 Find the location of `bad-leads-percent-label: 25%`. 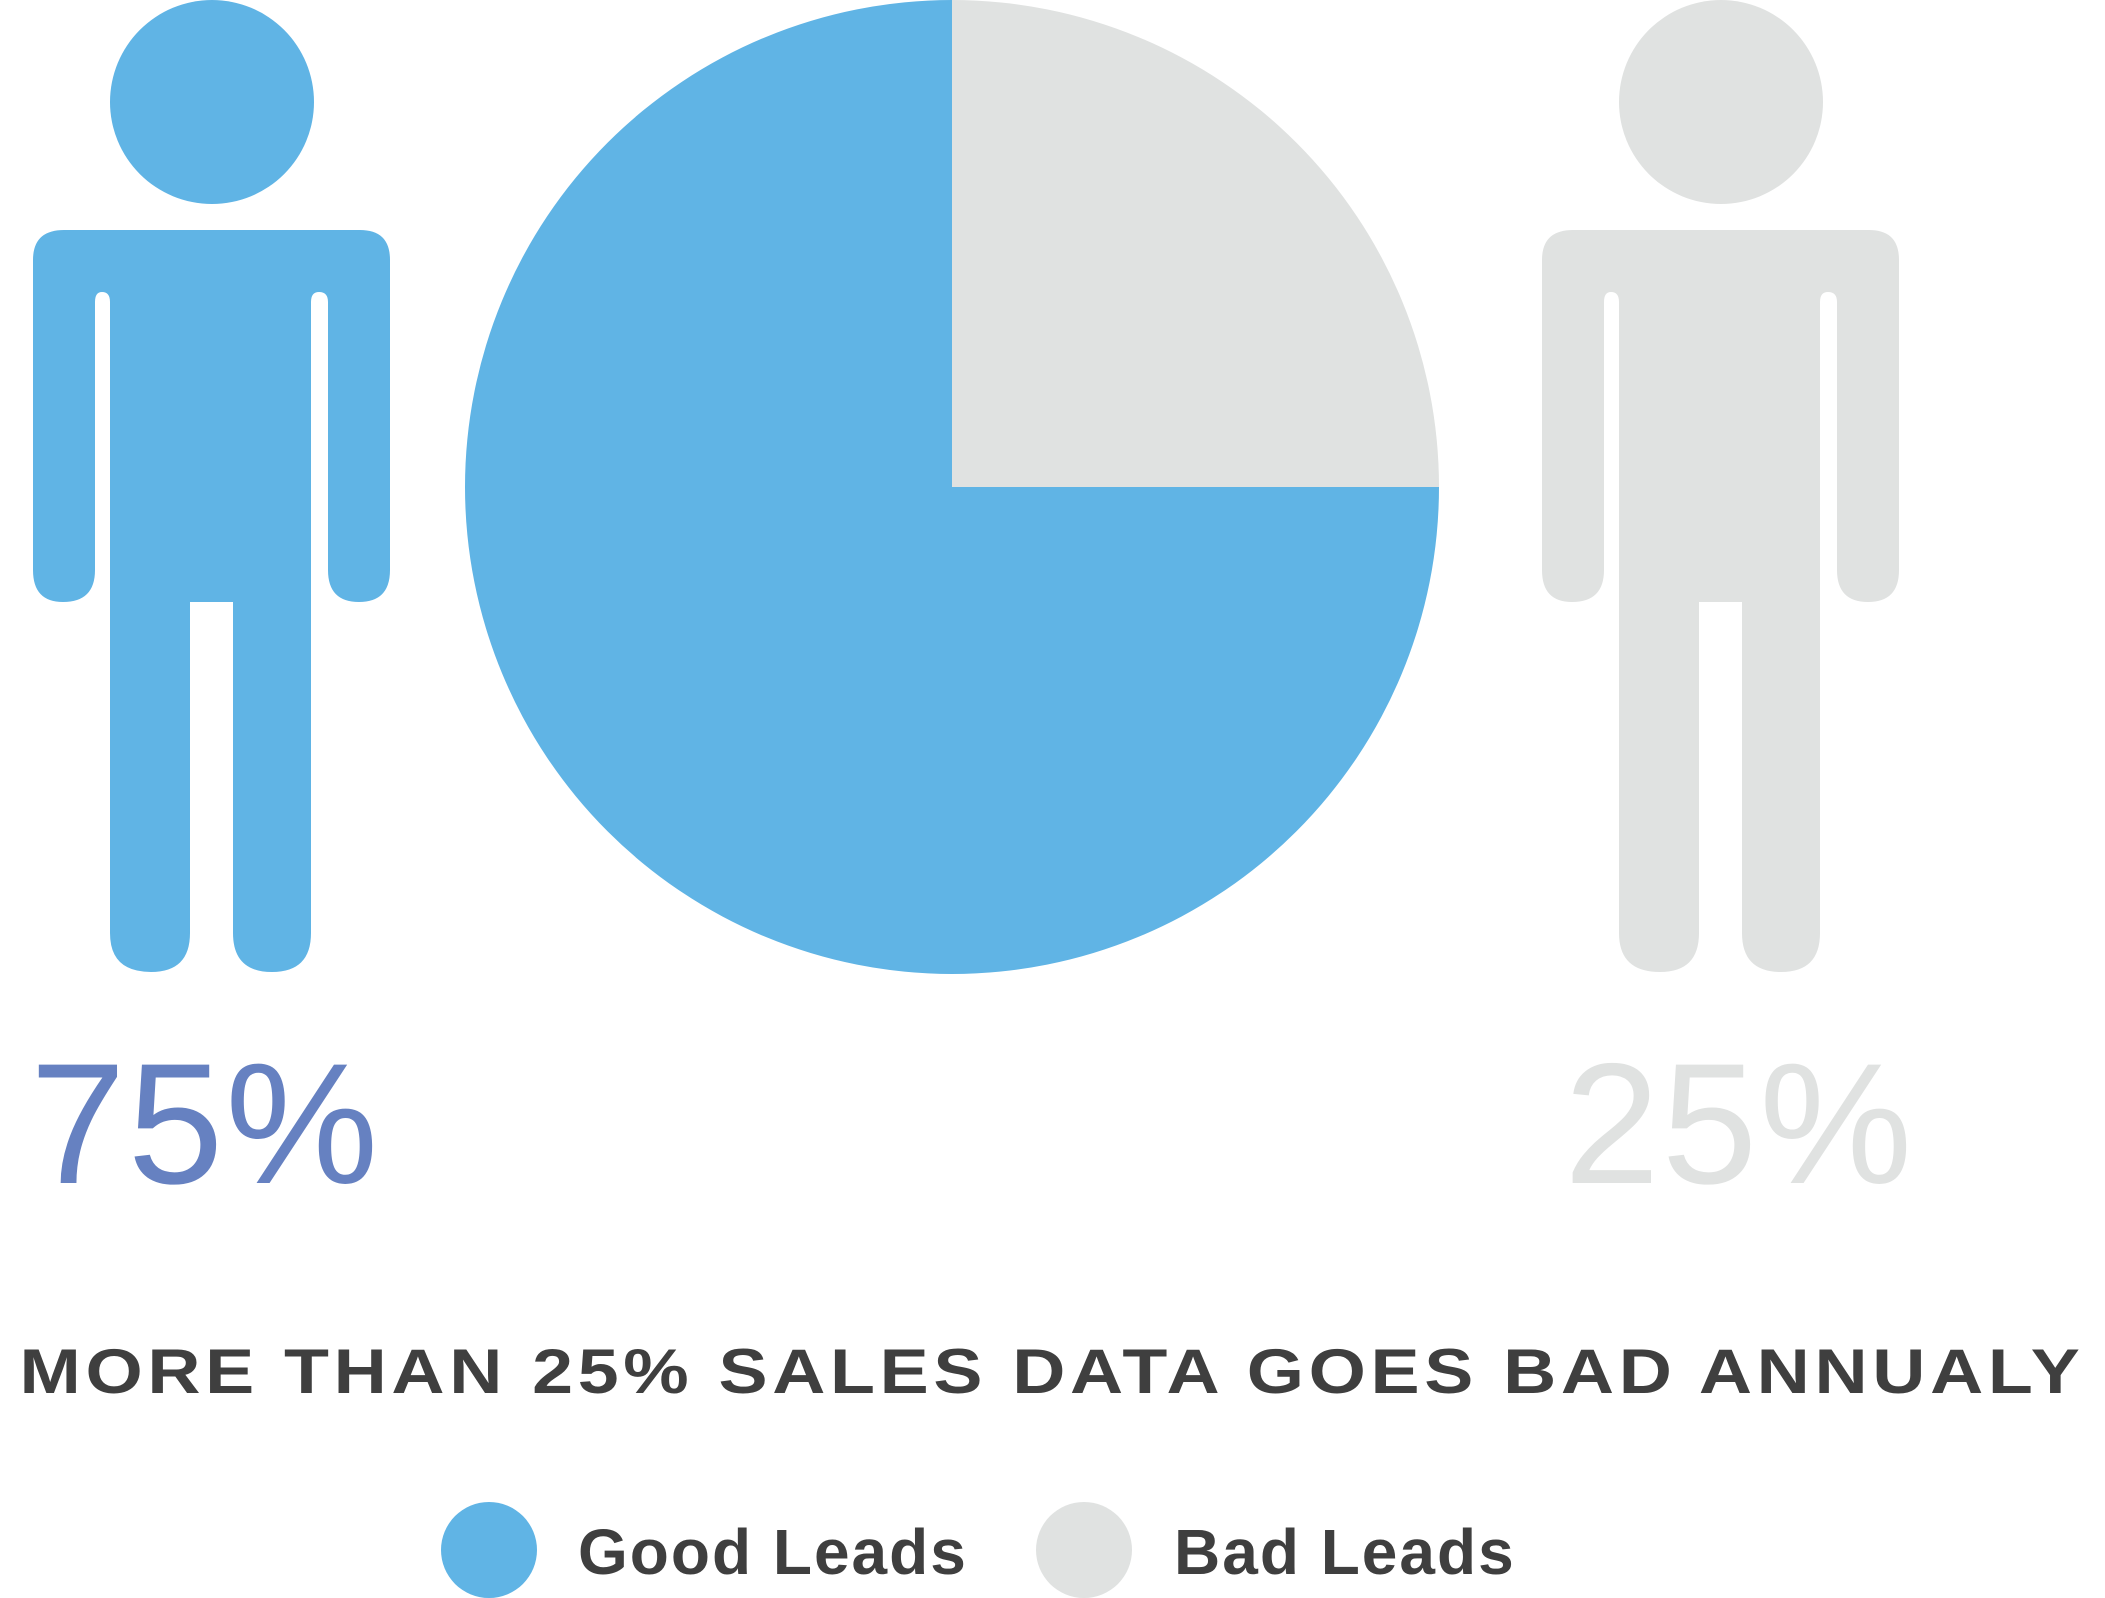

bad-leads-percent-label: 25% is located at coordinates (1739, 1124).